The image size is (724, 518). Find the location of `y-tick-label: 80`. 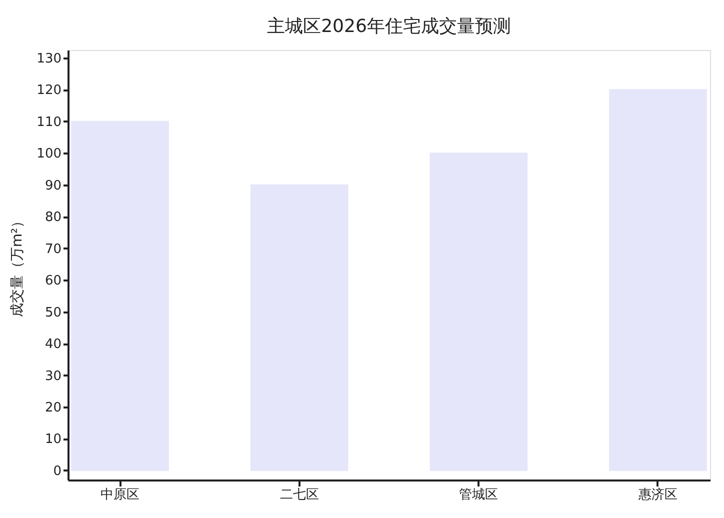

y-tick-label: 80 is located at coordinates (53, 218).